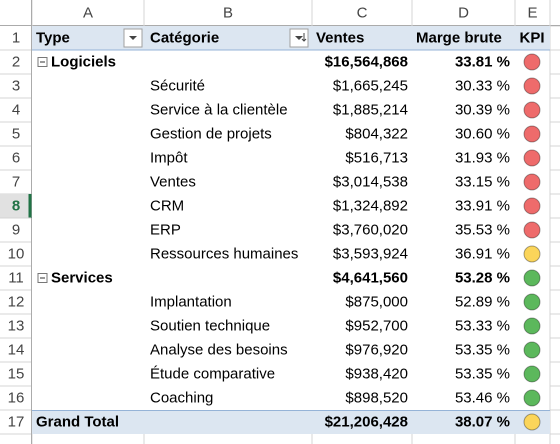 The width and height of the screenshot is (560, 444). I want to click on sales-value: $976,920, so click(376, 350).